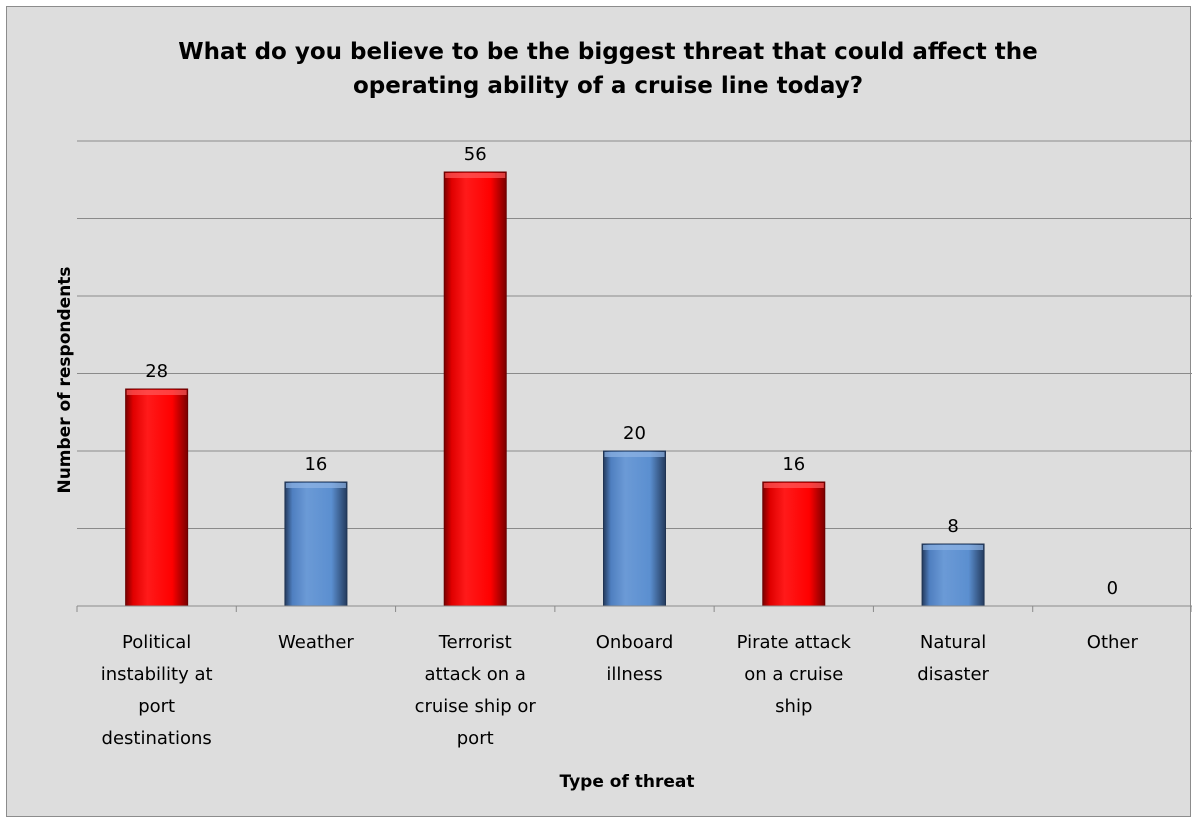 The height and width of the screenshot is (821, 1195). I want to click on category-label-line: disaster, so click(953, 674).